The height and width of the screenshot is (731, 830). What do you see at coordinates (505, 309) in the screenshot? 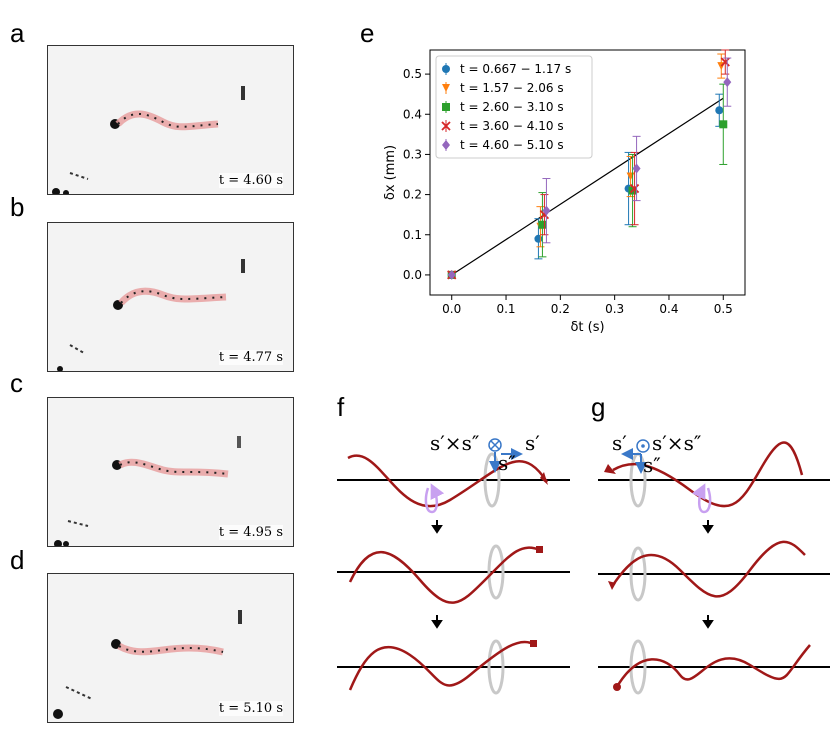
I see `x-tick-label: 0.1` at bounding box center [505, 309].